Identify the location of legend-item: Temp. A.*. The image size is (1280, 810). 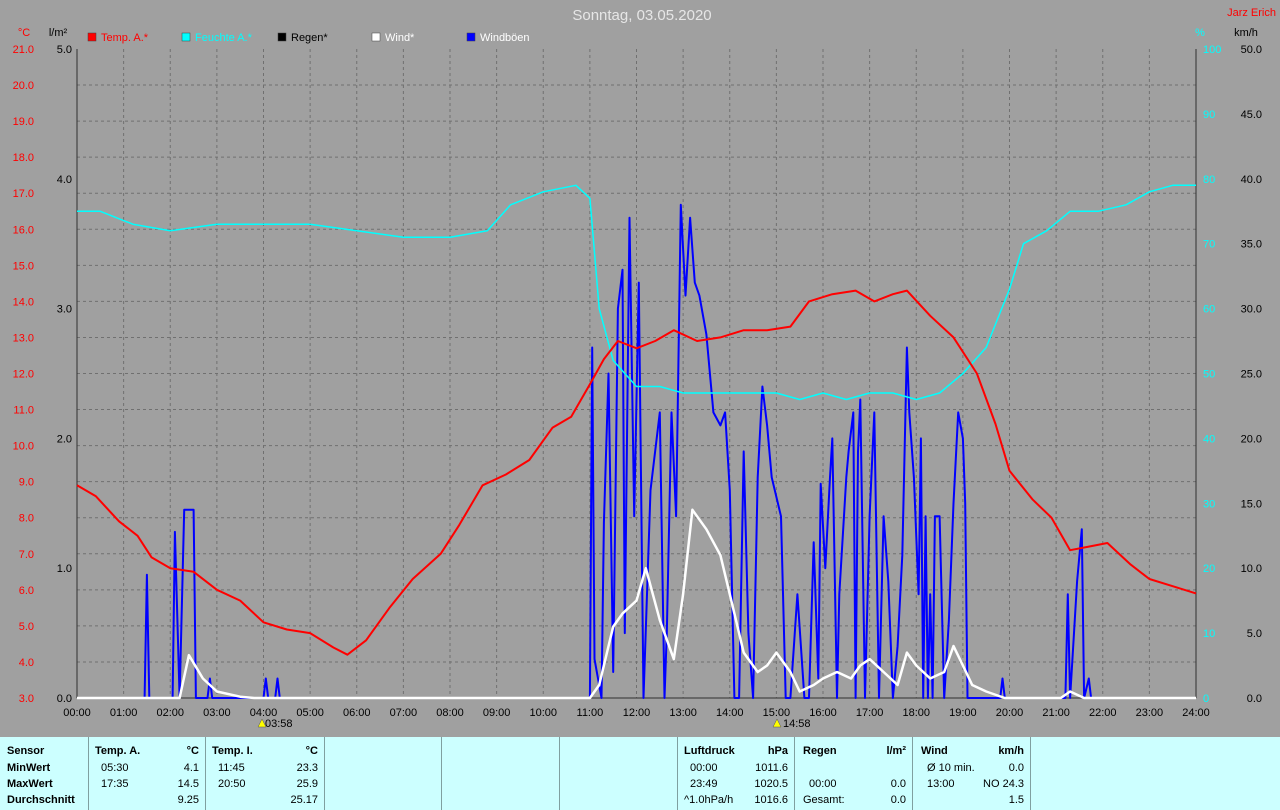
(118, 38).